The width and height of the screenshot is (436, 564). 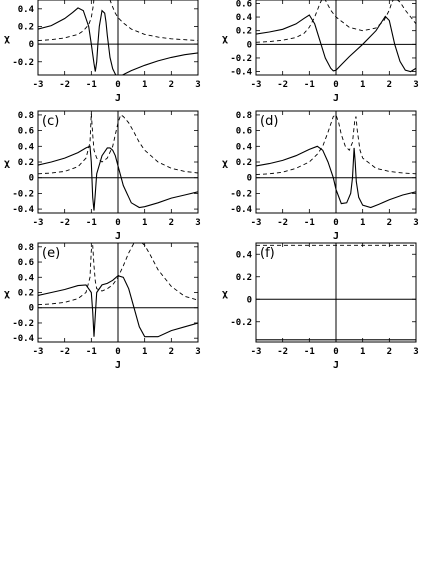 What do you see at coordinates (269, 121) in the screenshot?
I see `panel-label: (d)` at bounding box center [269, 121].